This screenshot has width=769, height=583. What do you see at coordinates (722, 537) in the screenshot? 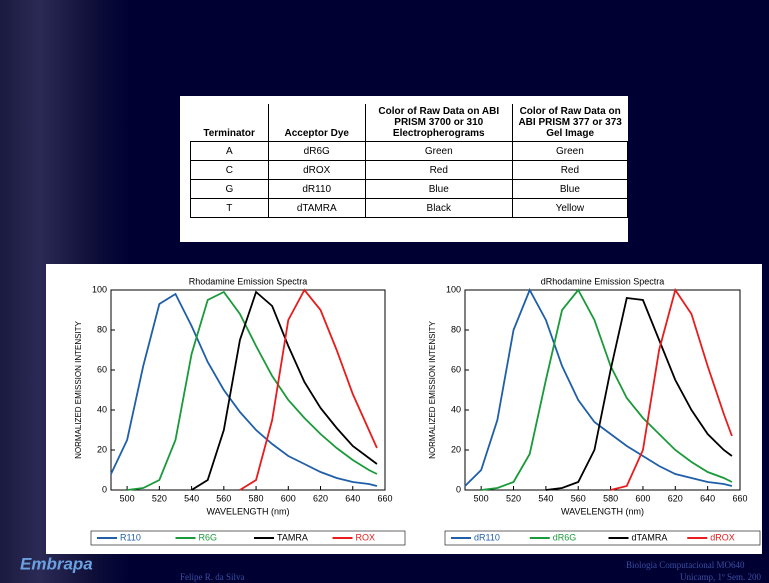
I see `legend-label: dROX` at bounding box center [722, 537].